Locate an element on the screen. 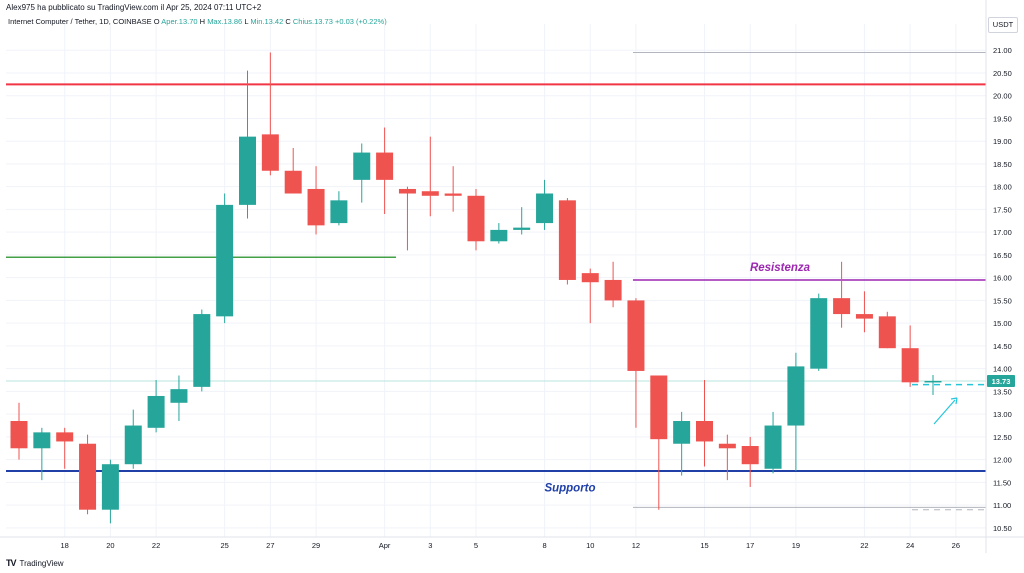 The width and height of the screenshot is (1024, 573). currency-button: USDT is located at coordinates (1003, 25).